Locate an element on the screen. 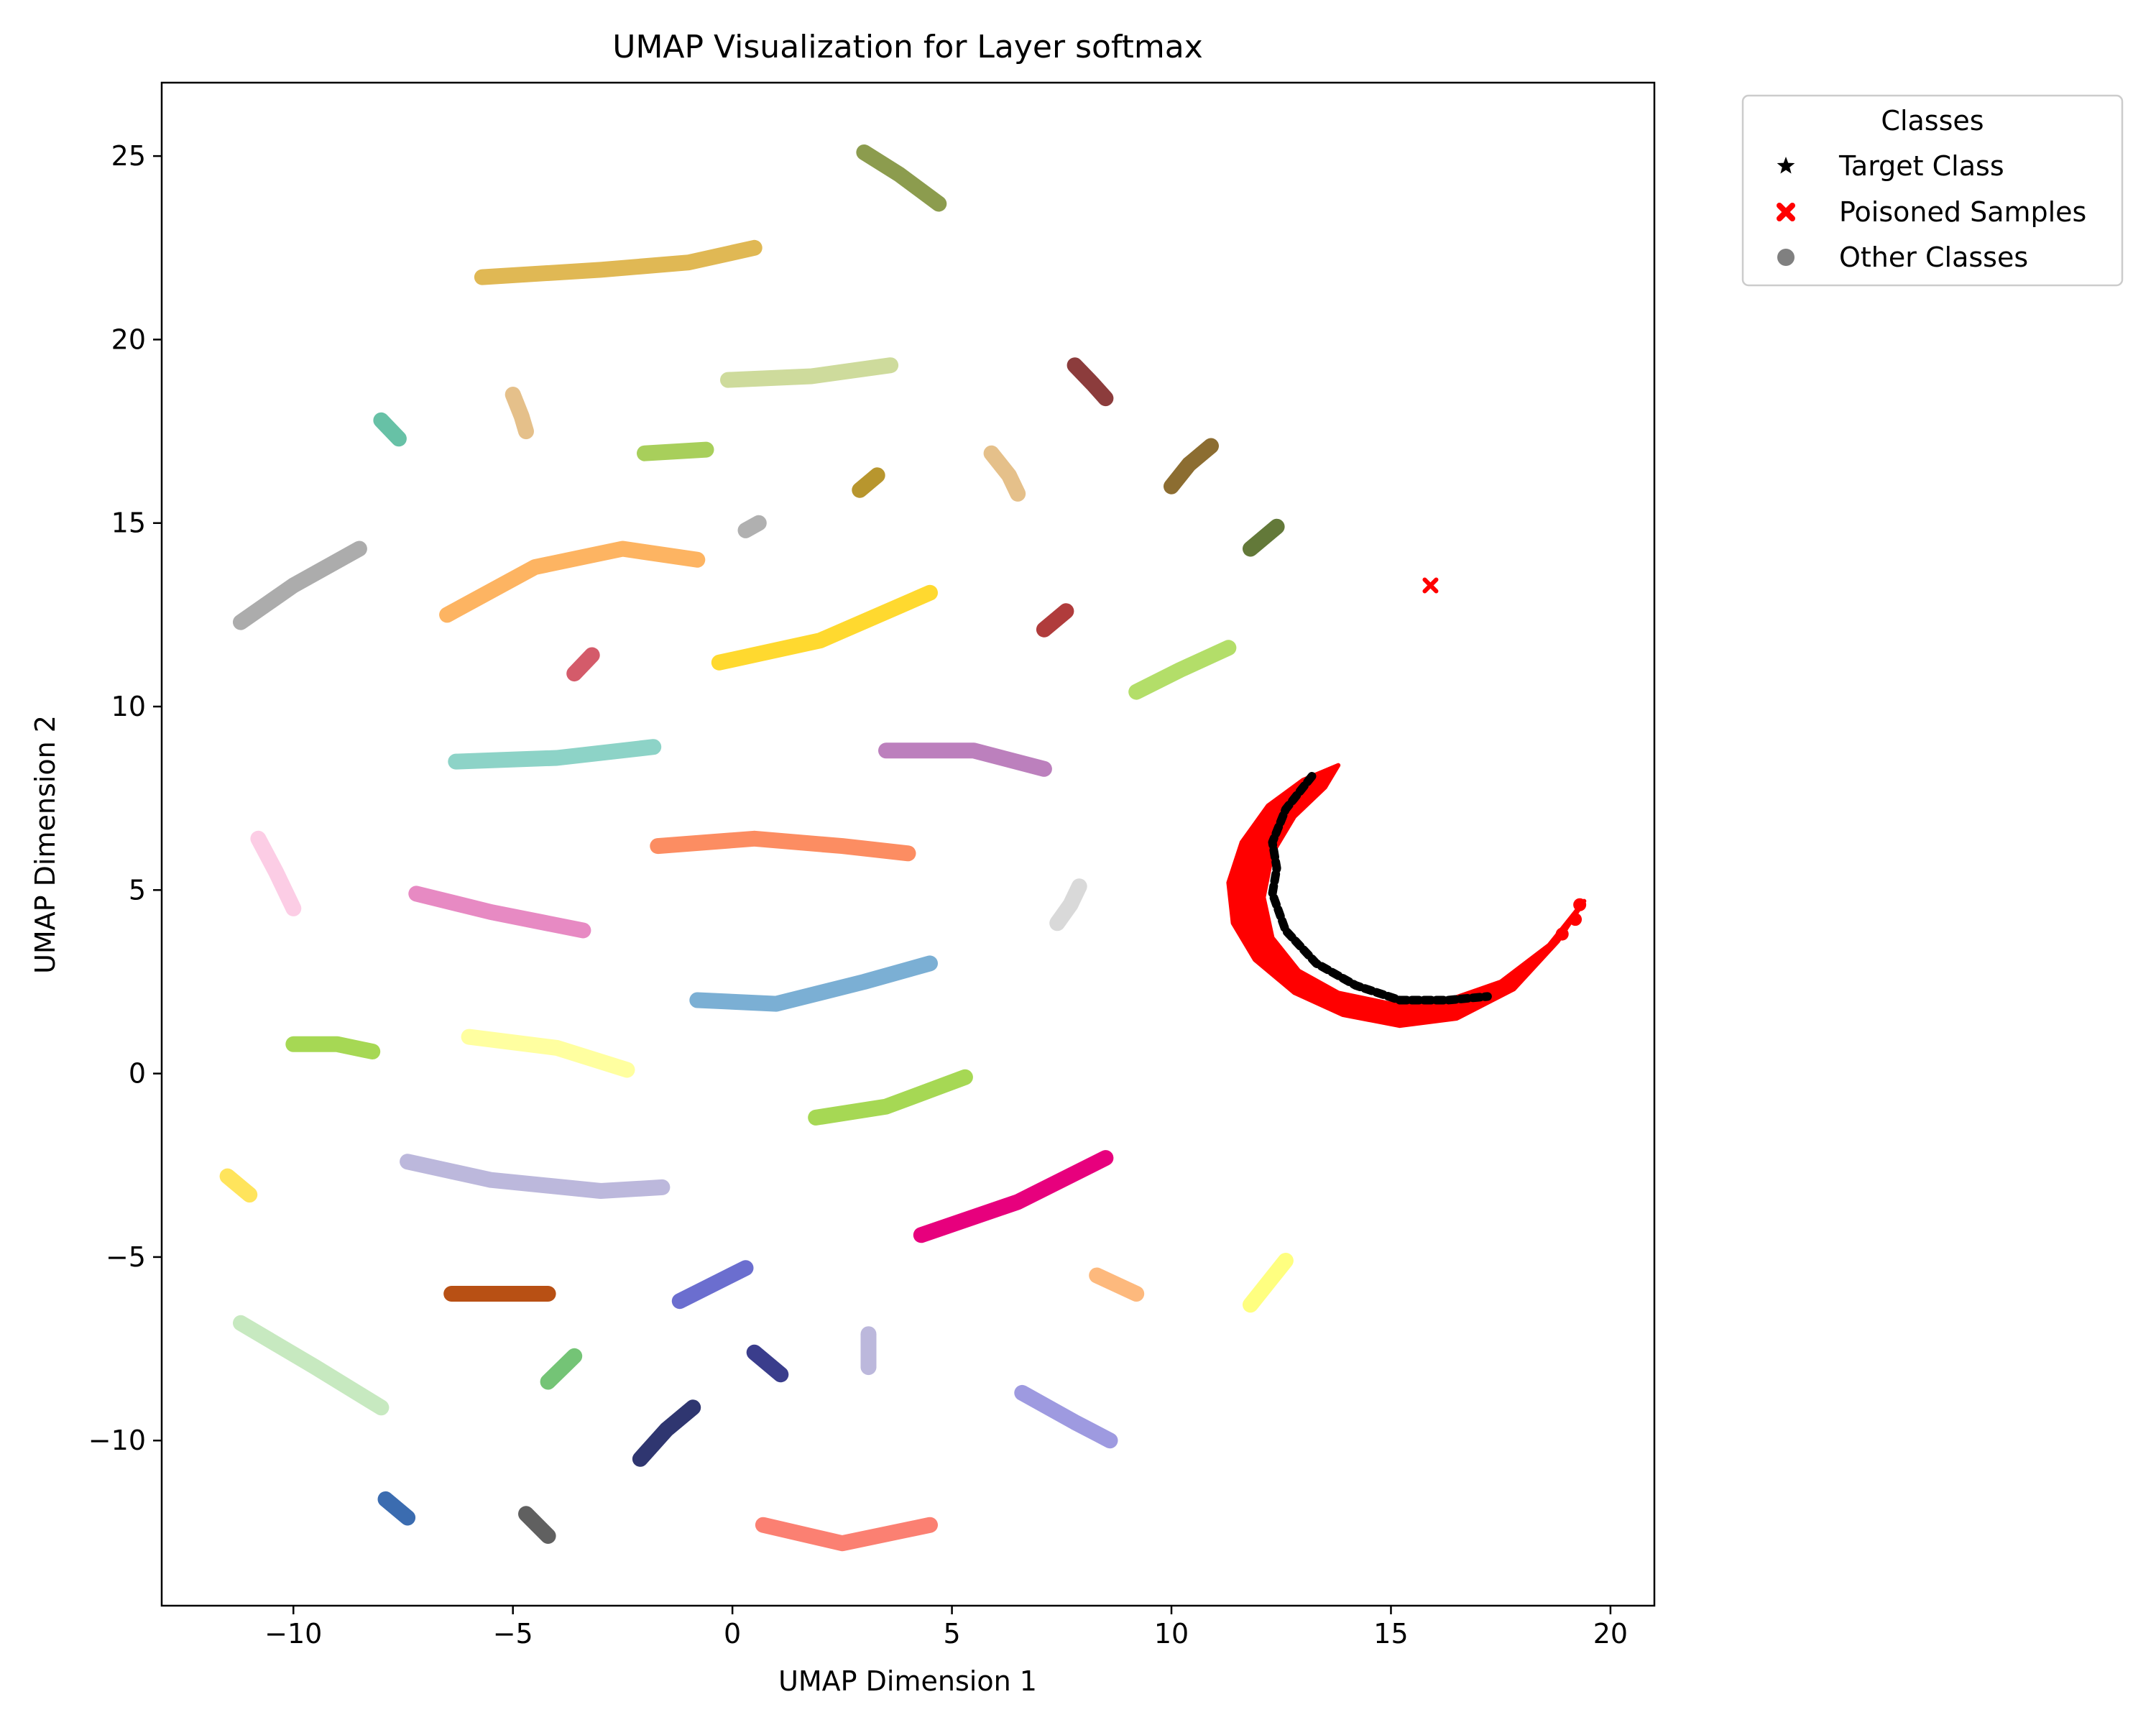 Image resolution: width=2156 pixels, height=1725 pixels. poisoned-sample-outlier is located at coordinates (1430, 585).